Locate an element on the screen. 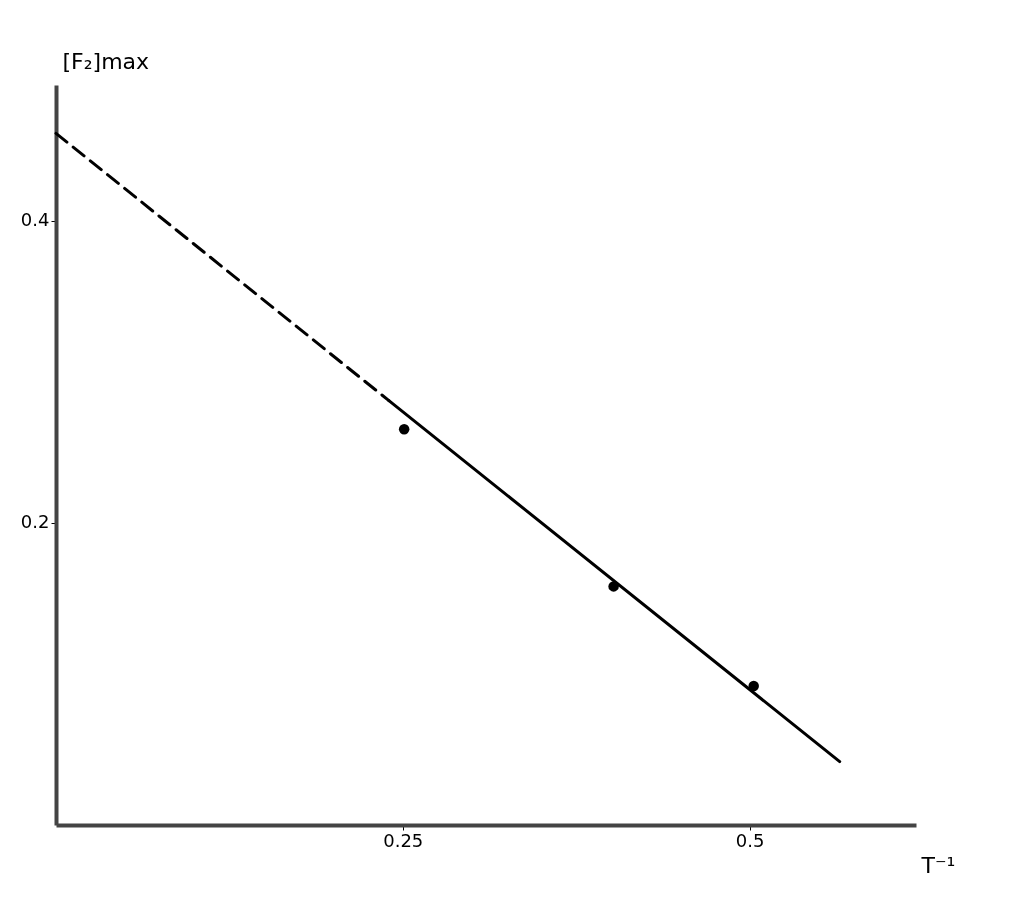 The height and width of the screenshot is (903, 1010). x-axis-title: T⁻¹ is located at coordinates (938, 865).